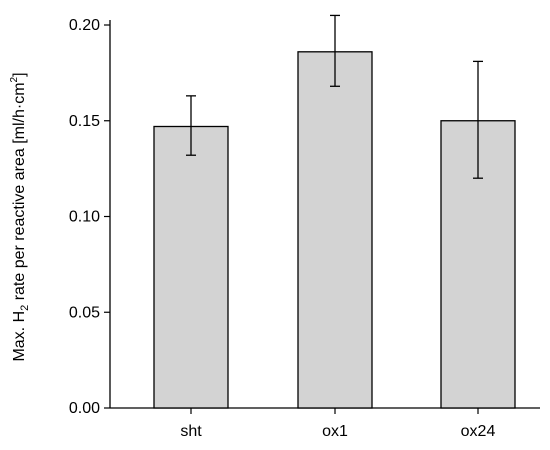  What do you see at coordinates (84, 408) in the screenshot?
I see `y-tick-label: 0.00` at bounding box center [84, 408].